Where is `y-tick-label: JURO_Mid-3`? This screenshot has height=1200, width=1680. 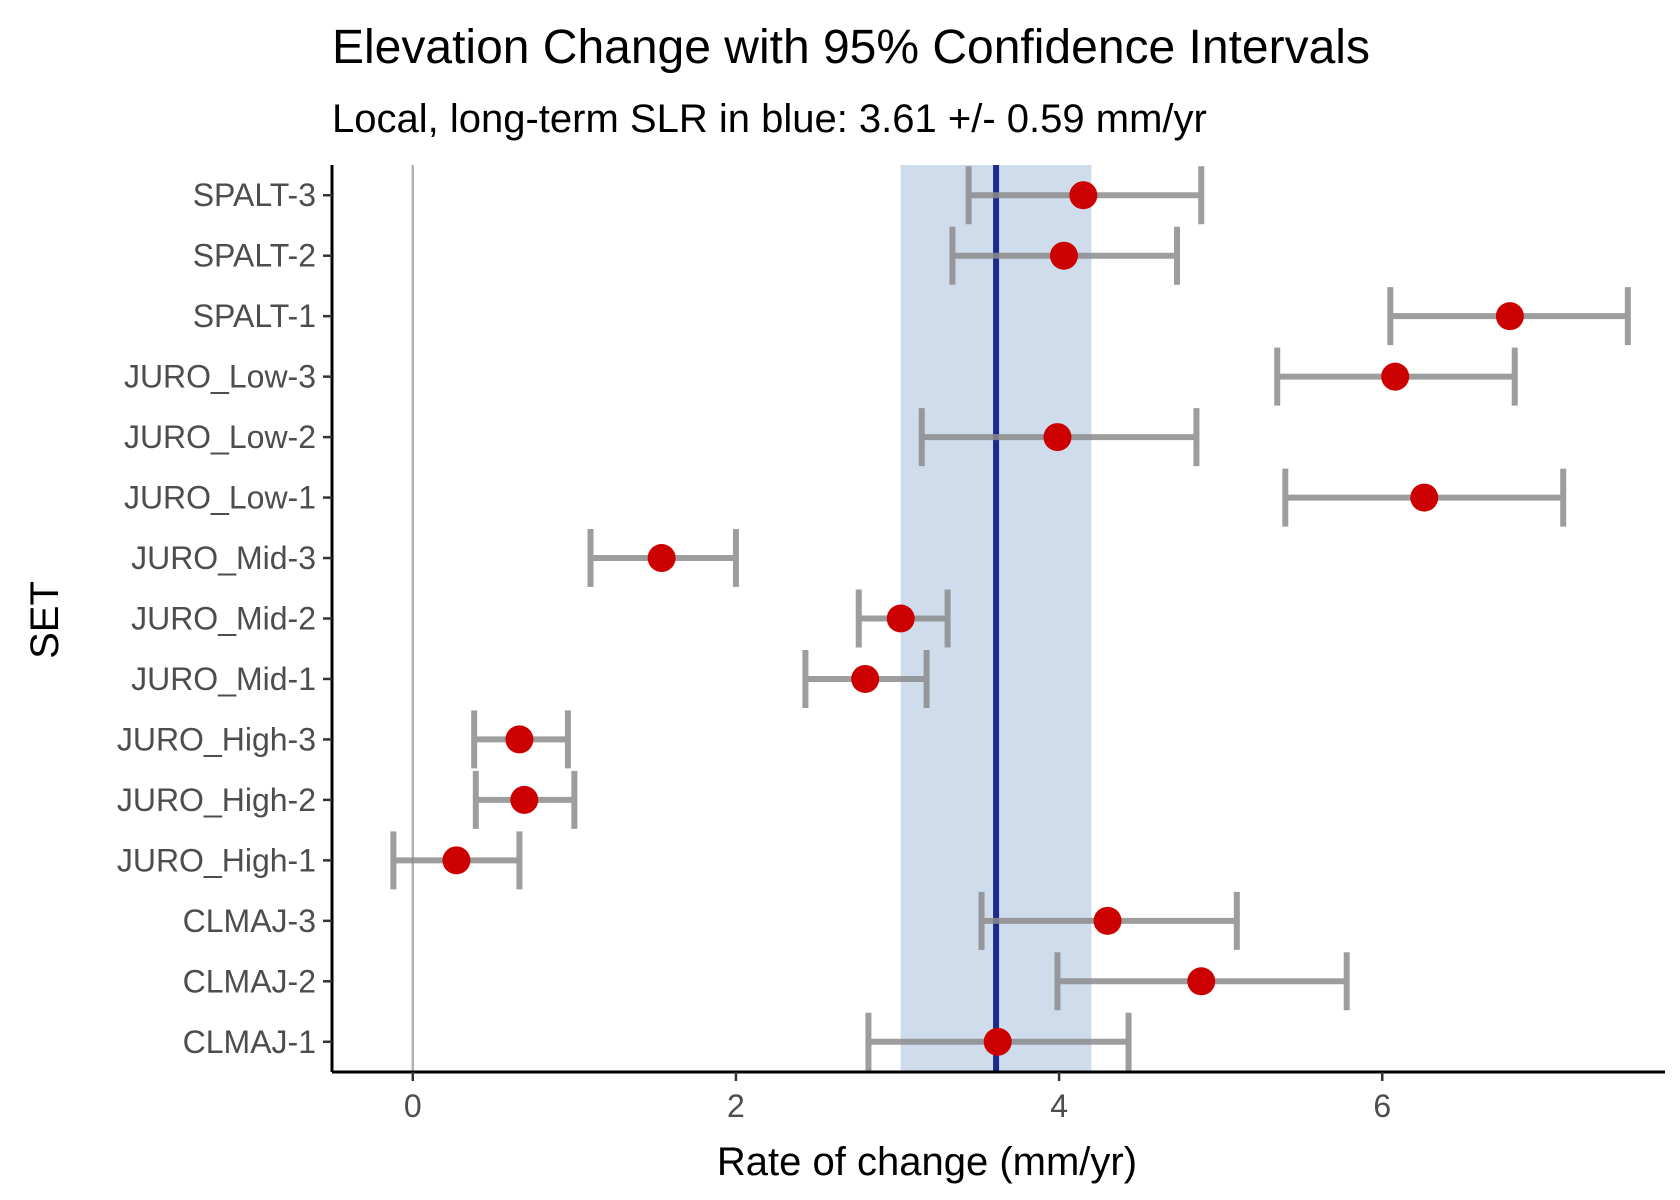 y-tick-label: JURO_Mid-3 is located at coordinates (223, 558).